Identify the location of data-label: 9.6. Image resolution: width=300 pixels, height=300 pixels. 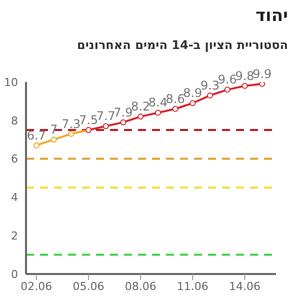
(227, 79).